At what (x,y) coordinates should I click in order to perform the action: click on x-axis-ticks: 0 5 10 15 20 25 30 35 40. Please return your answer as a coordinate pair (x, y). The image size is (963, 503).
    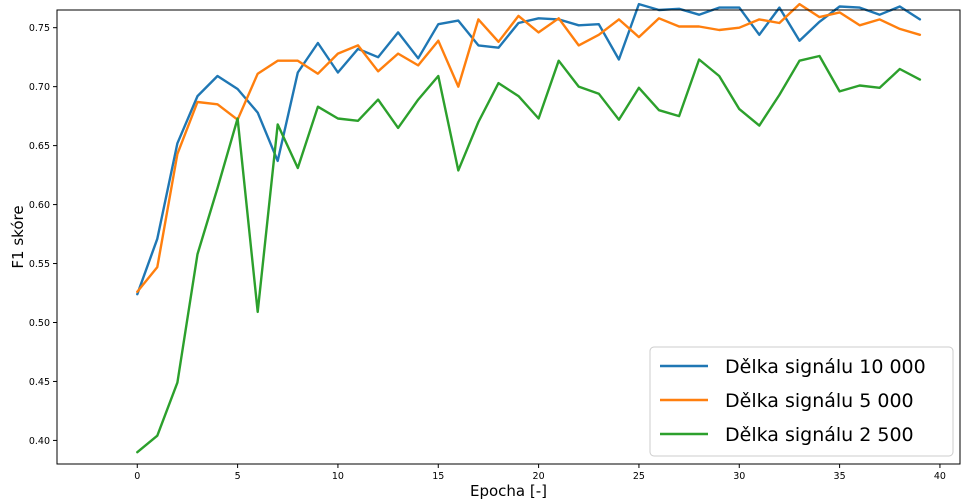
    Looking at the image, I should click on (540, 473).